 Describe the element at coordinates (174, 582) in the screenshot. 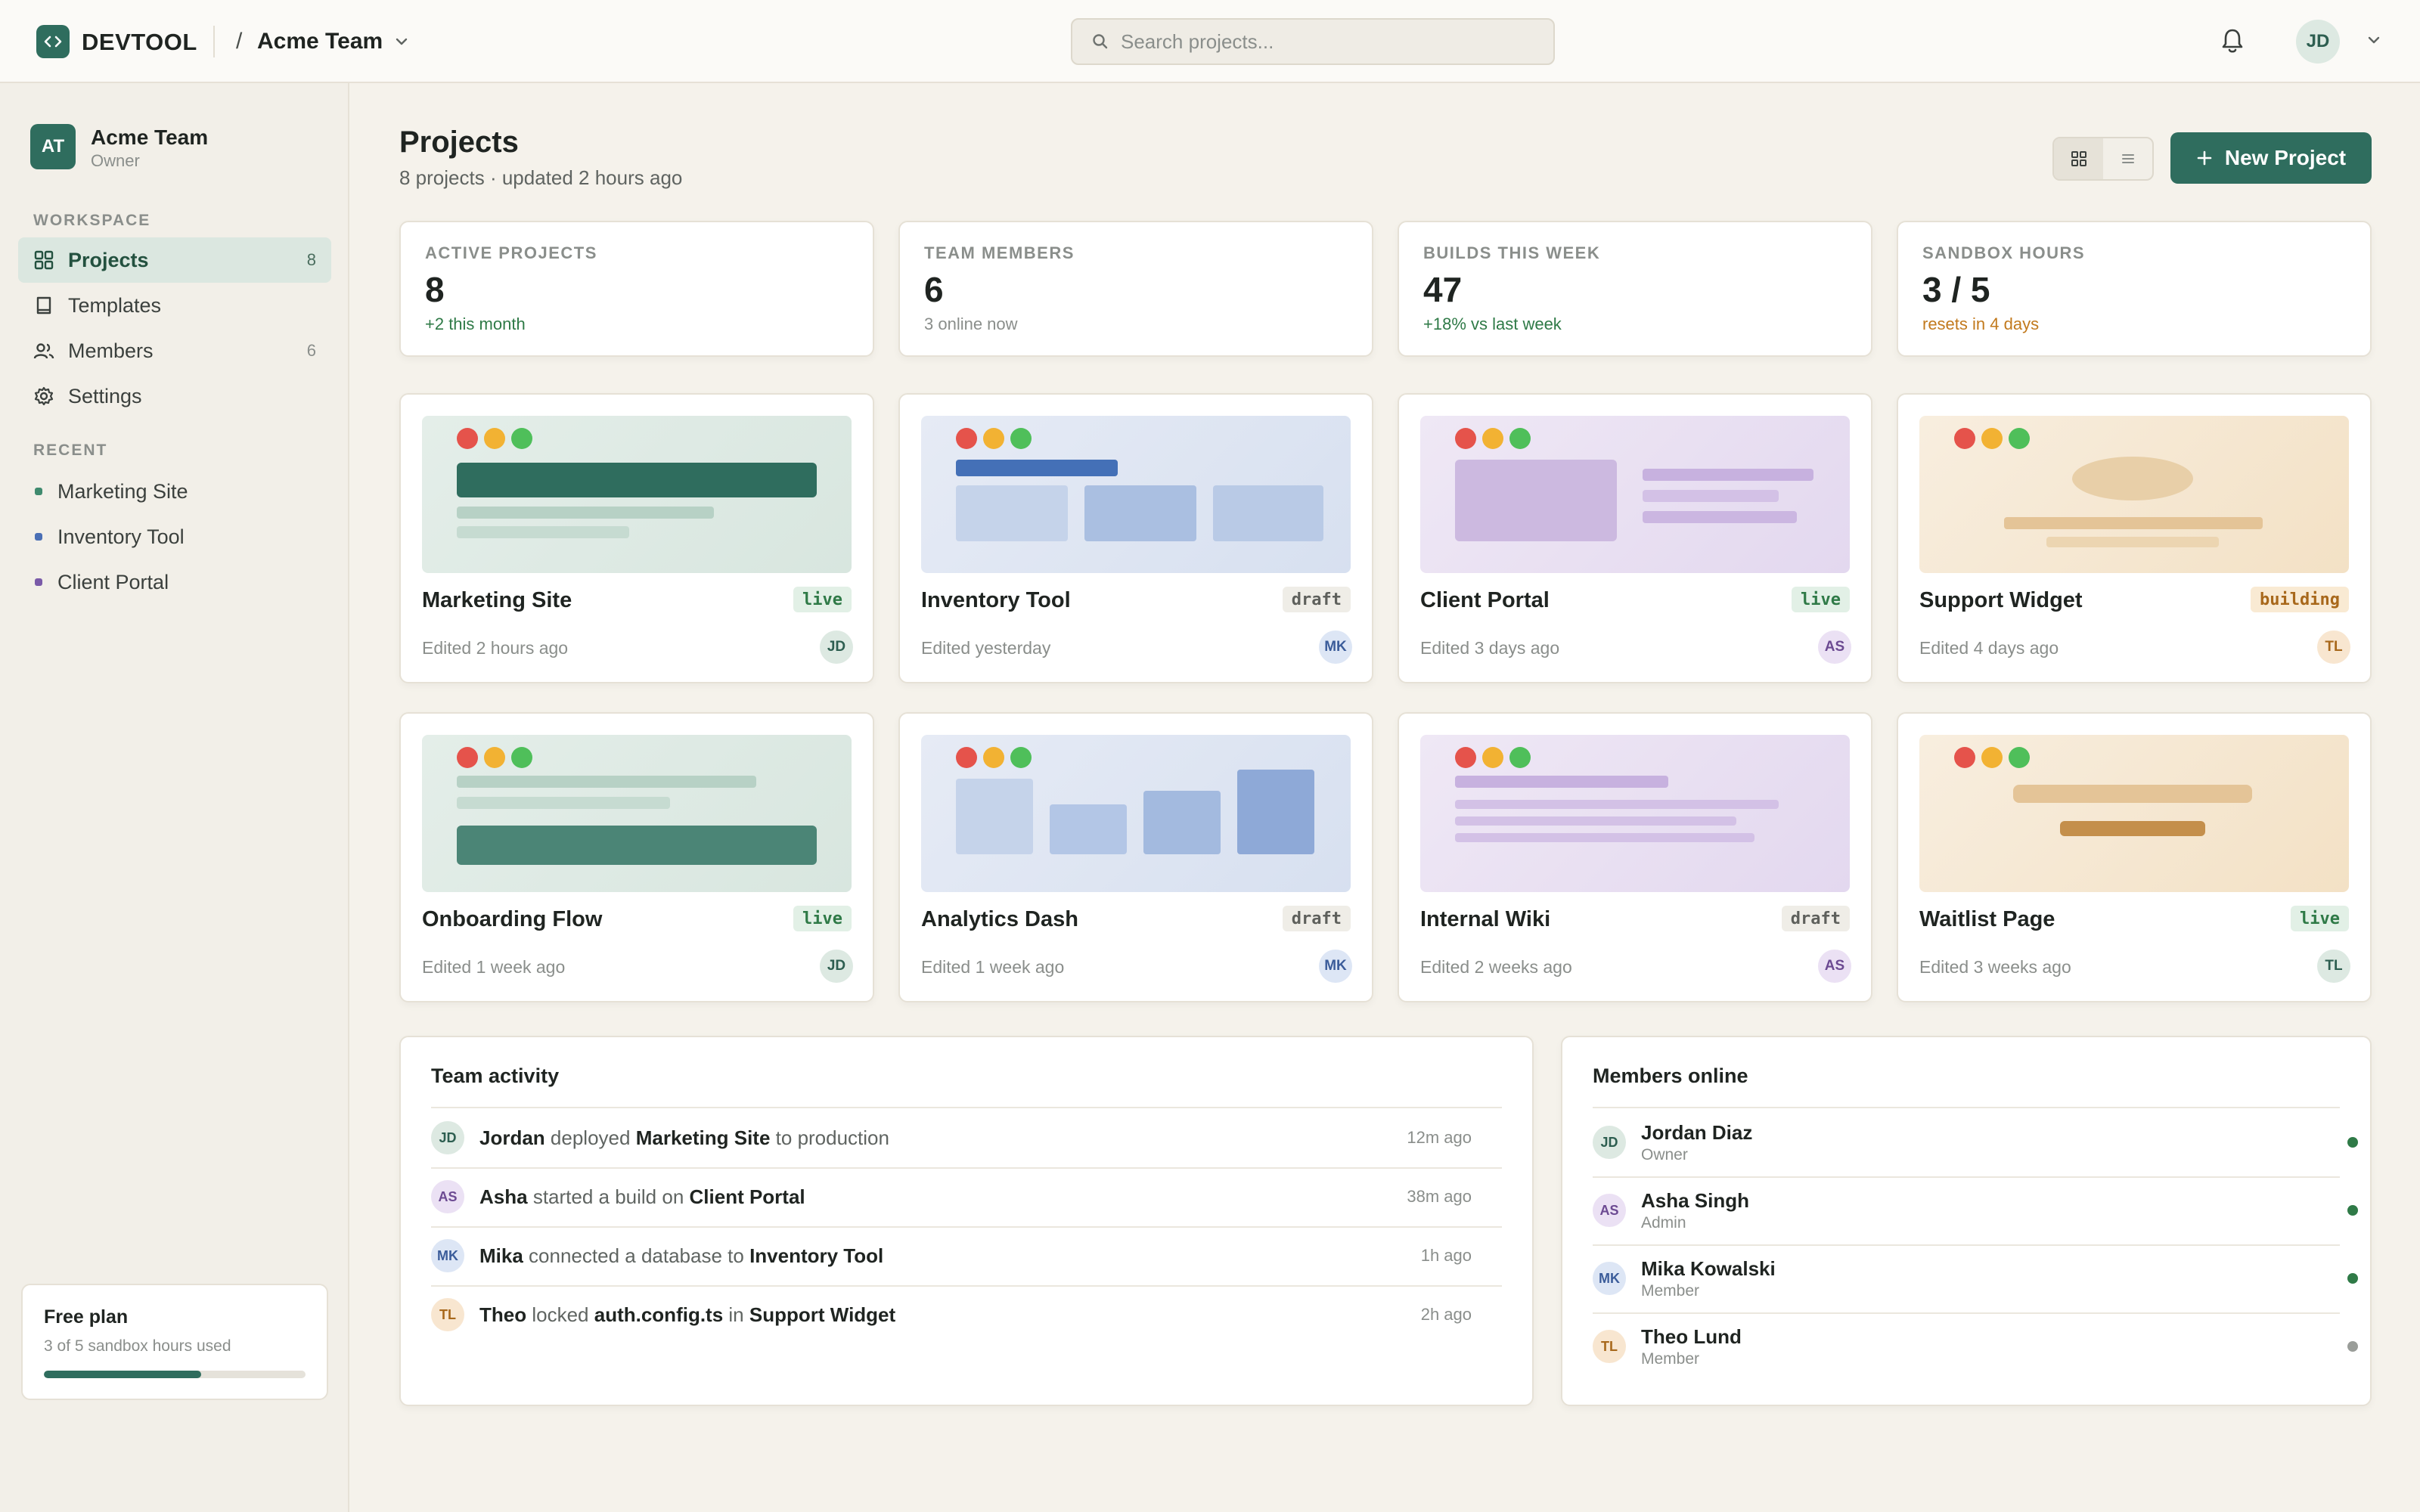

I see `recent-item-client-portal: Client Portal` at that location.